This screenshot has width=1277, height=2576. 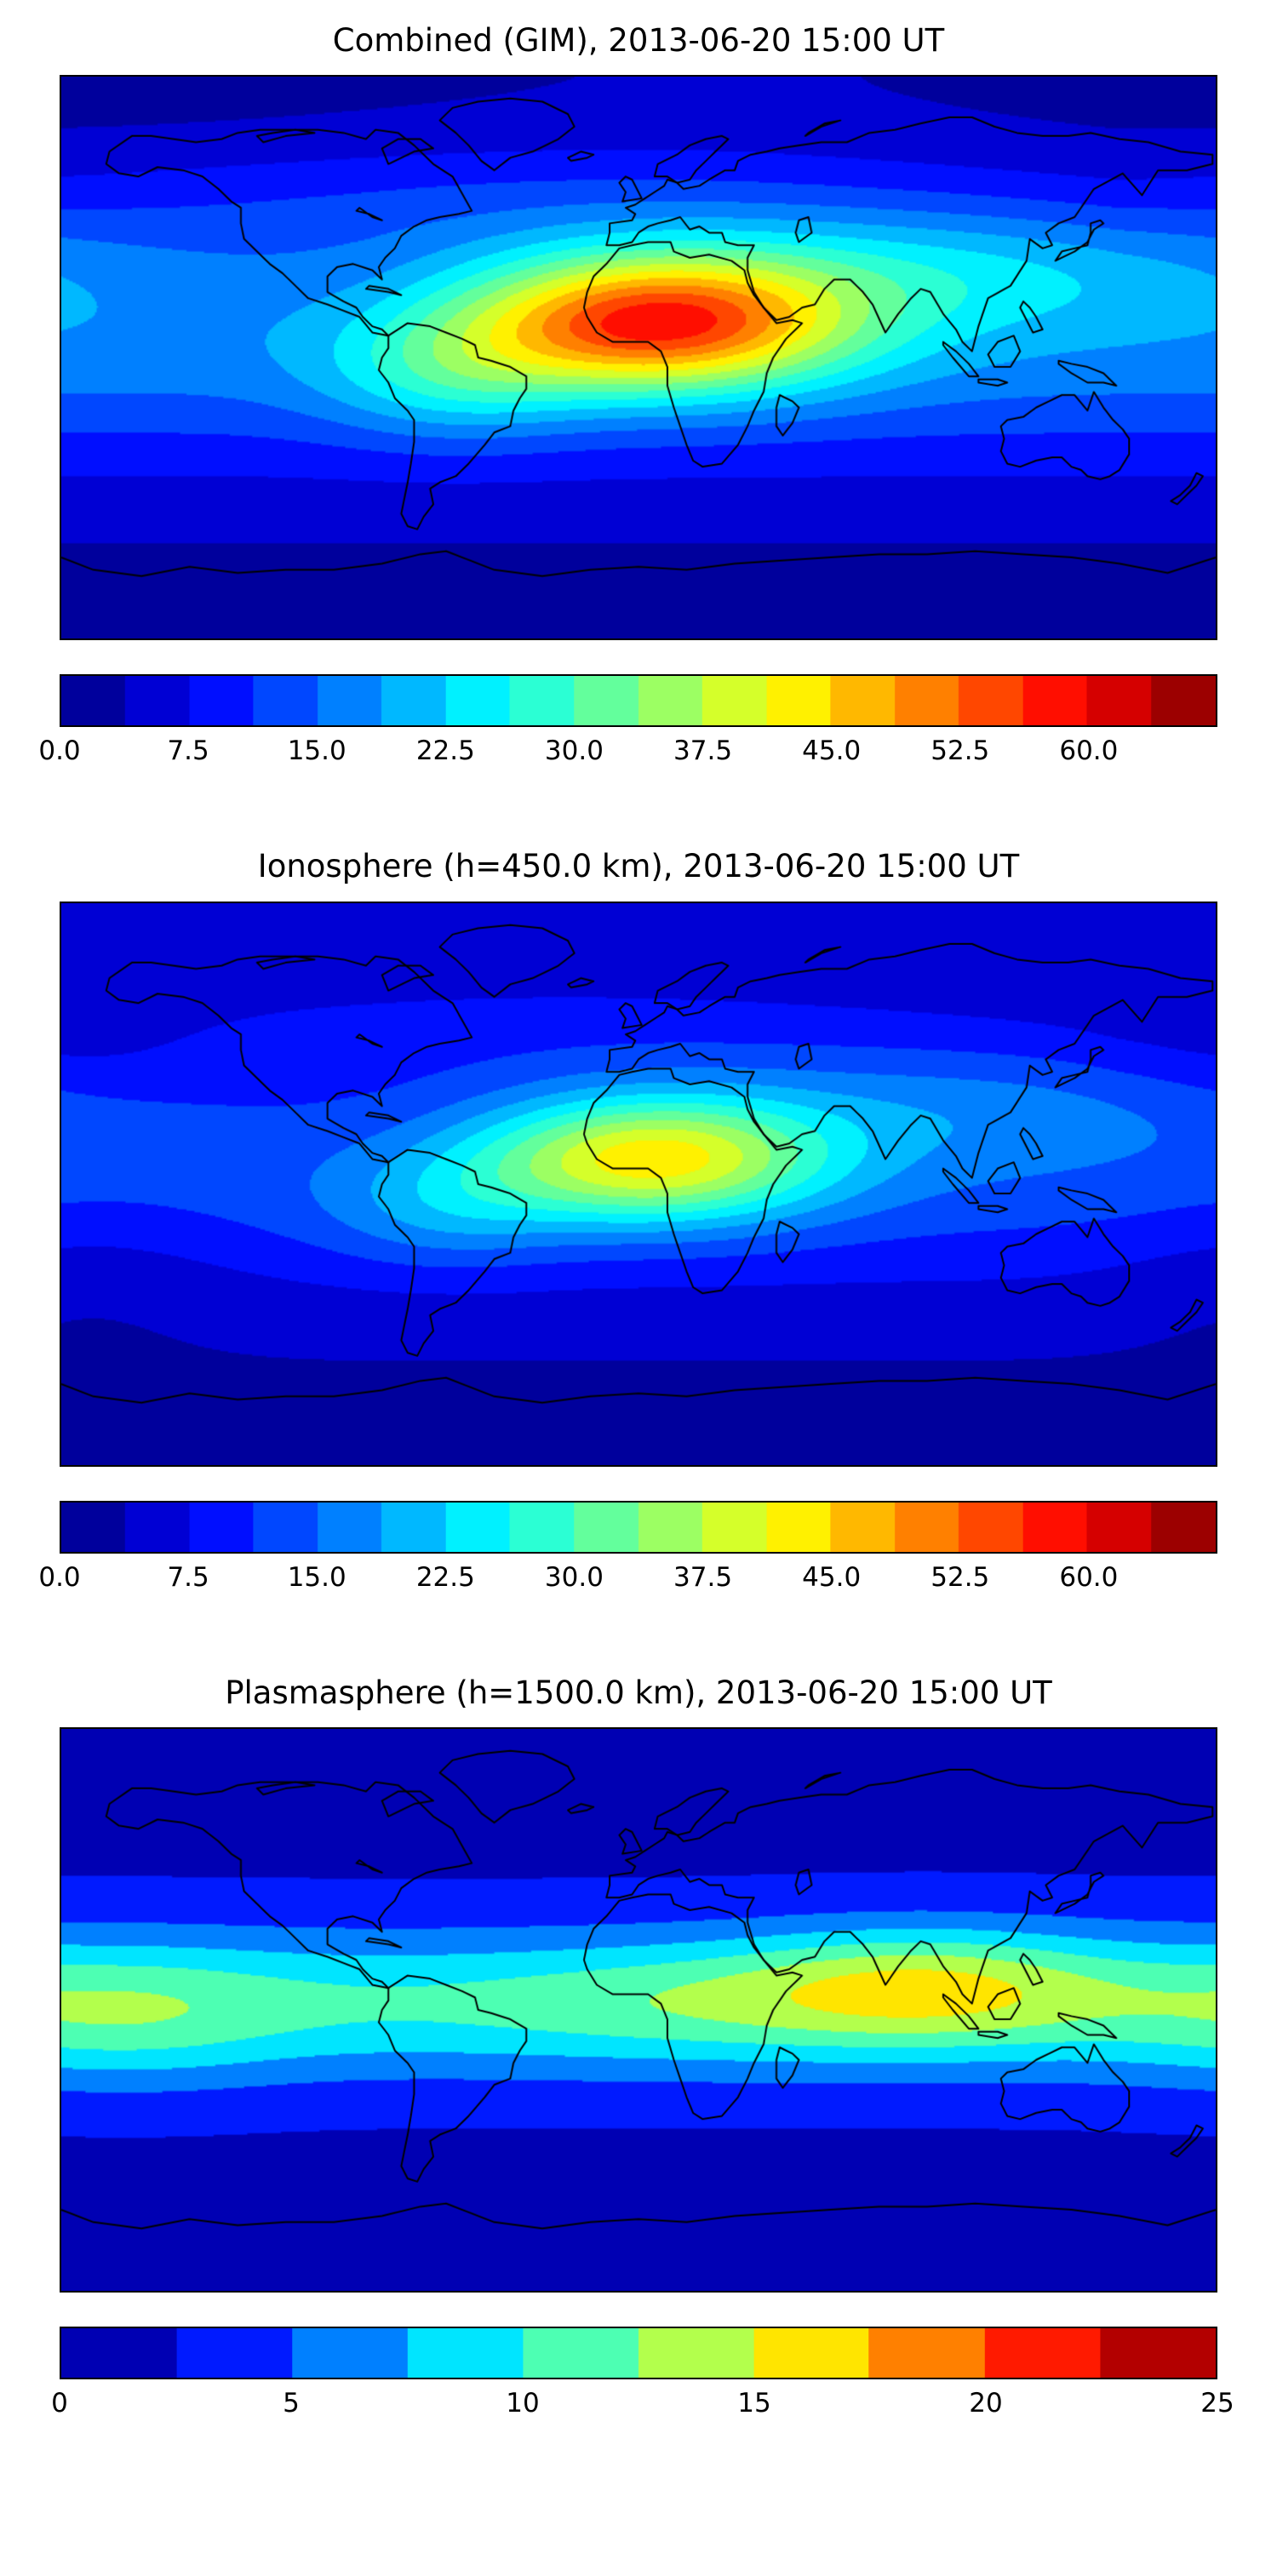 I want to click on colorbar-tick-label: 15, so click(x=754, y=2403).